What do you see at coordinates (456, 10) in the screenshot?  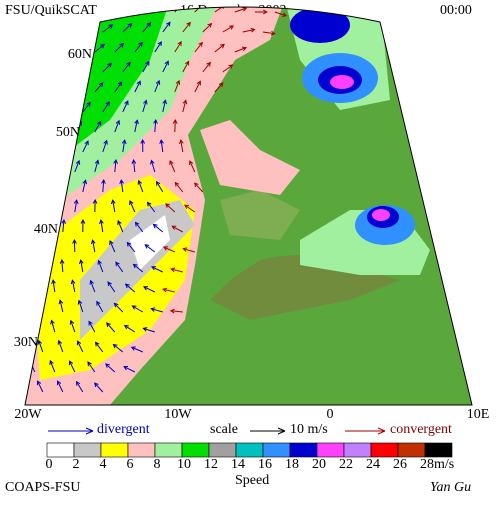 I see `time: 00:00` at bounding box center [456, 10].